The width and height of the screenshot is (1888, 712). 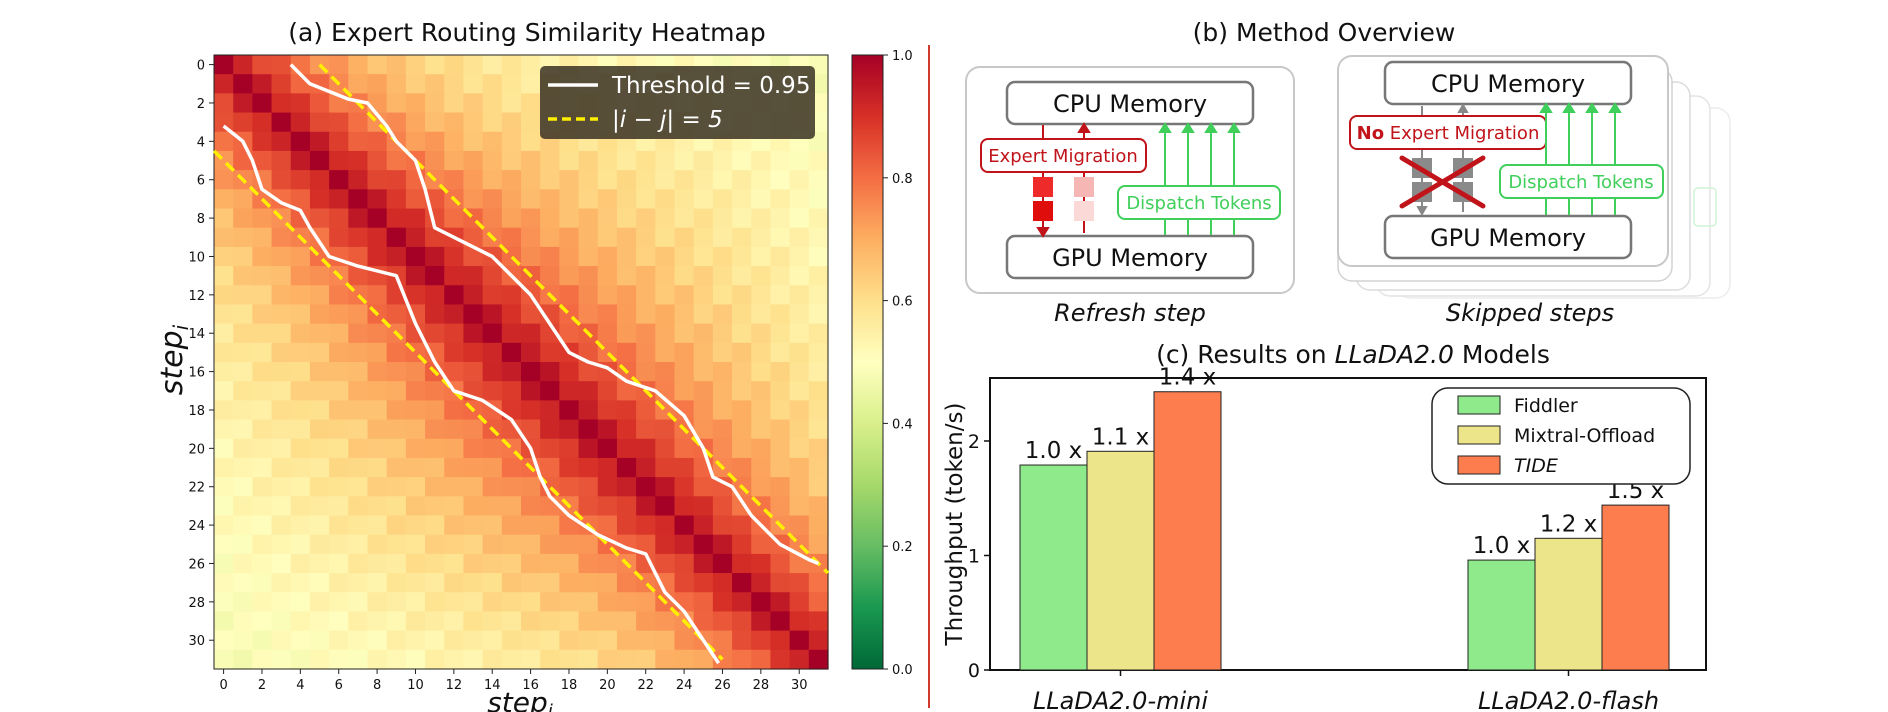 I want to click on legend-threshold-label: Threshold = 0.95, so click(x=710, y=86).